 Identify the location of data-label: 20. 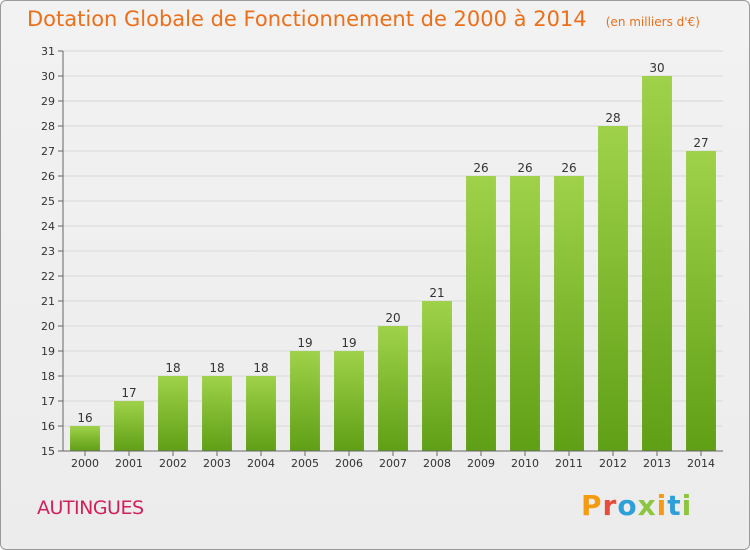
(392, 318).